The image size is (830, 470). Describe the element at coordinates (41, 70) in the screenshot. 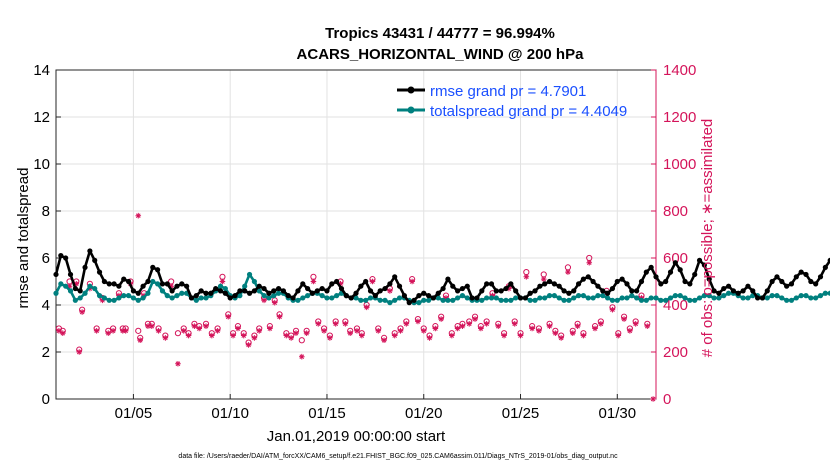

I see `left-tick-label-7: 14` at that location.